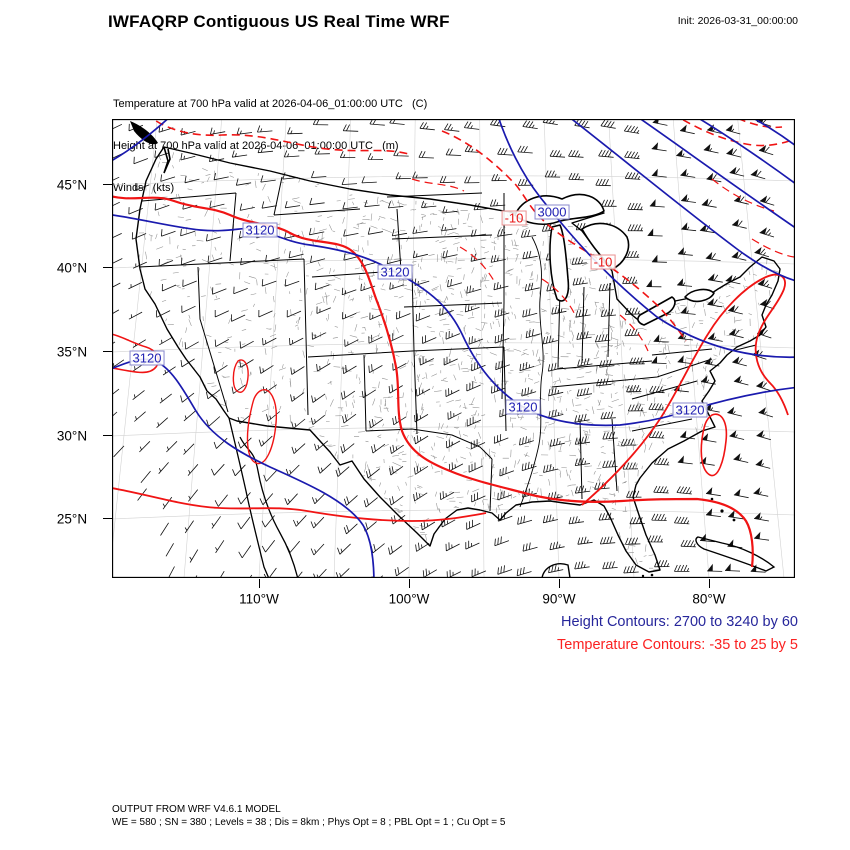  Describe the element at coordinates (552, 212) in the screenshot. I see `contour-label: 3000` at that location.